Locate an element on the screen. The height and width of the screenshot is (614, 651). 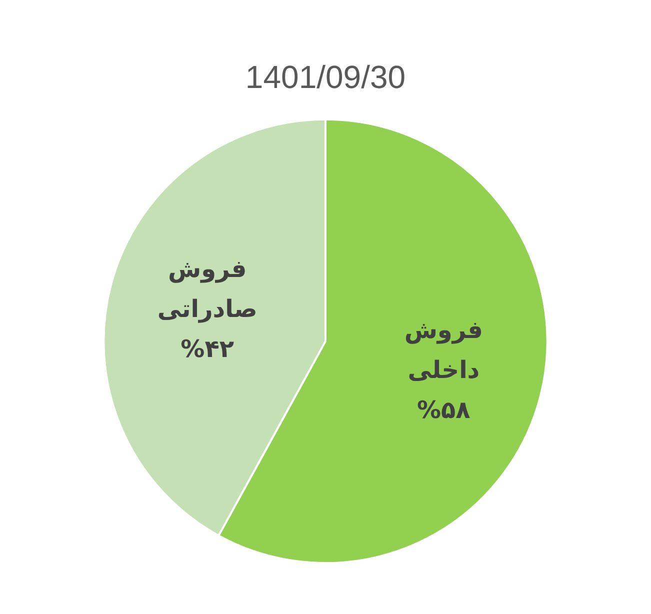
chart-title: 1401/09/30 is located at coordinates (325, 77).